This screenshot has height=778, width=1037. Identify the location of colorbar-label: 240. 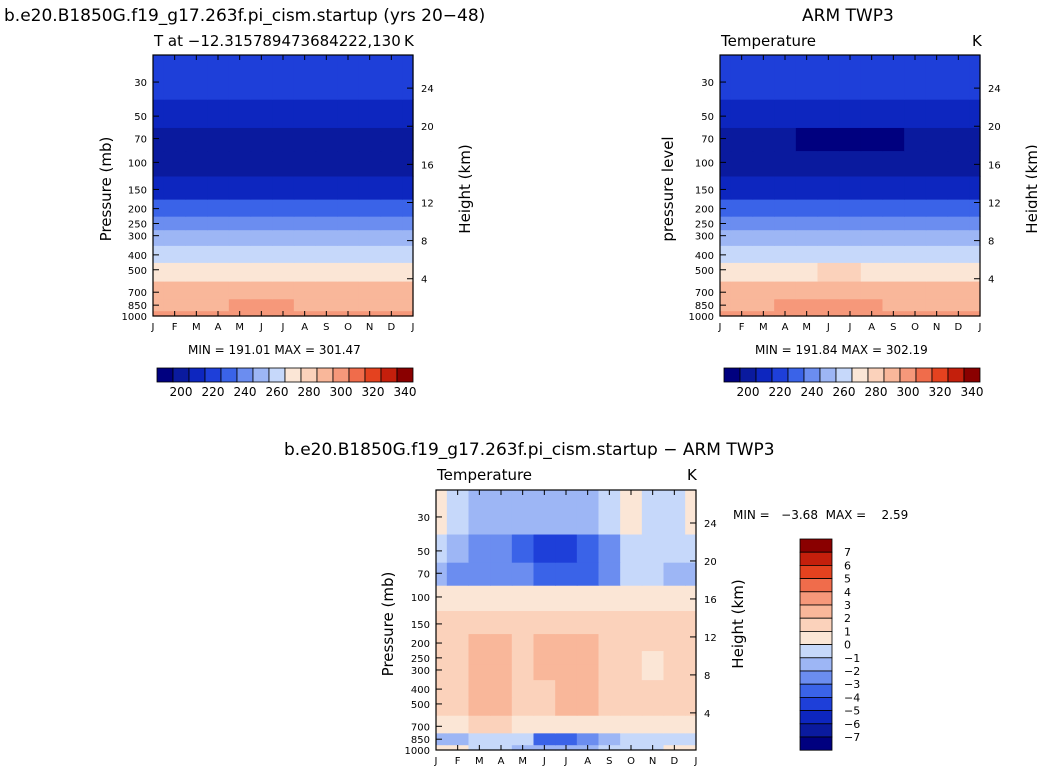
(245, 392).